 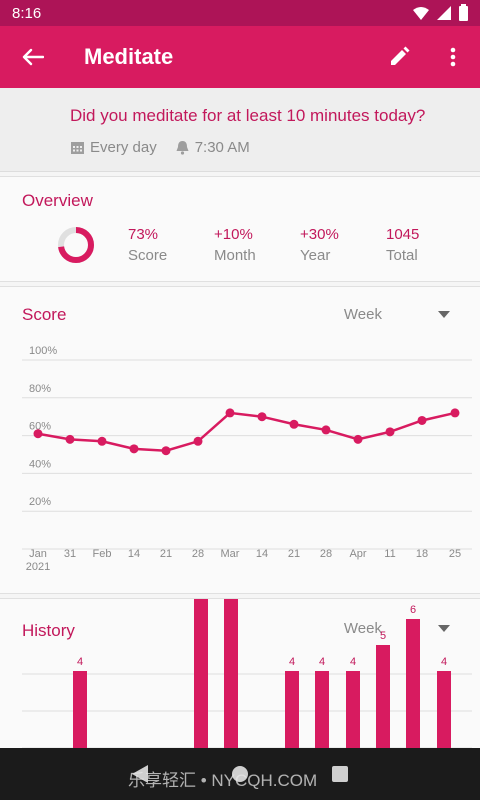 I want to click on system-nav-bar: 乐享轻汇 • NYCQH.COM, so click(x=240, y=774).